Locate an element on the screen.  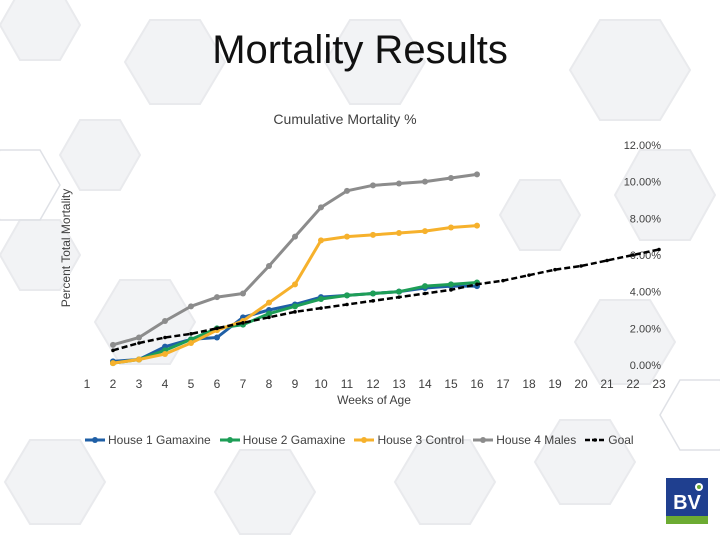
x-tick-label: 23 is located at coordinates (659, 384).